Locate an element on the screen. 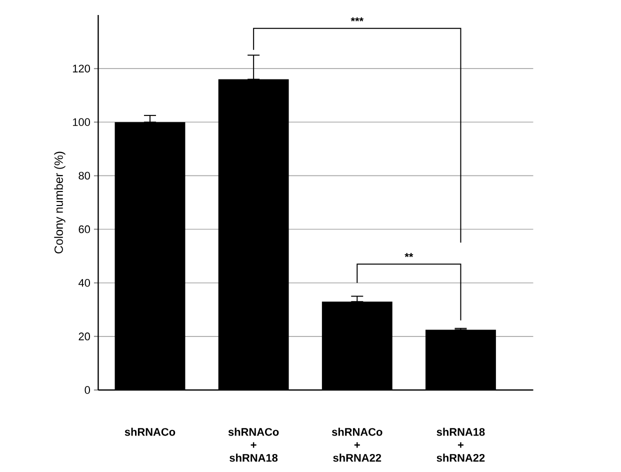 This screenshot has width=621, height=472. y-axis-title: Colony number (%) is located at coordinates (60, 203).